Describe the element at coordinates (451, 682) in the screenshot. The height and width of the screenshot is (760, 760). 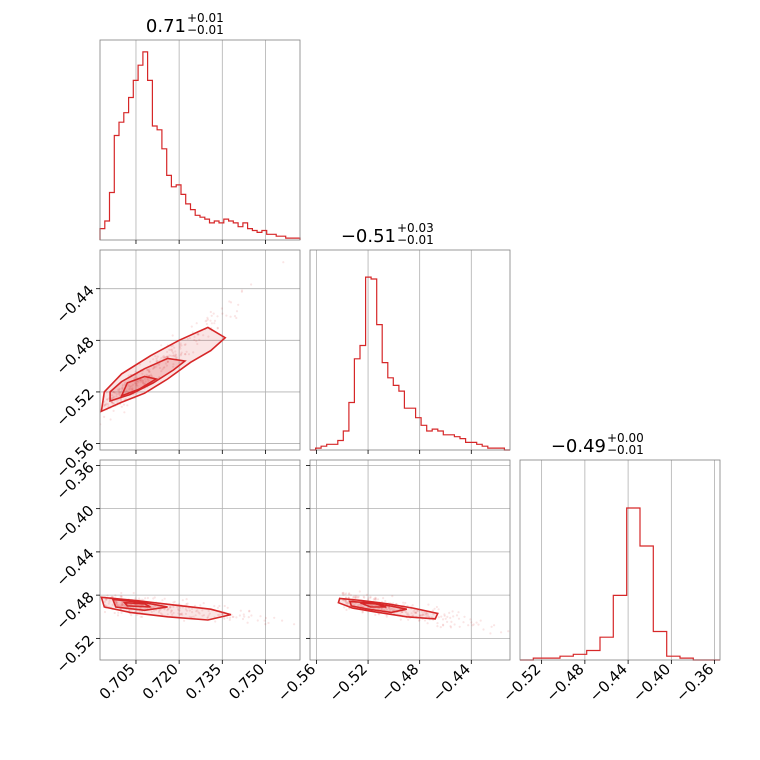
I see `x-tick-label: −0.44` at that location.